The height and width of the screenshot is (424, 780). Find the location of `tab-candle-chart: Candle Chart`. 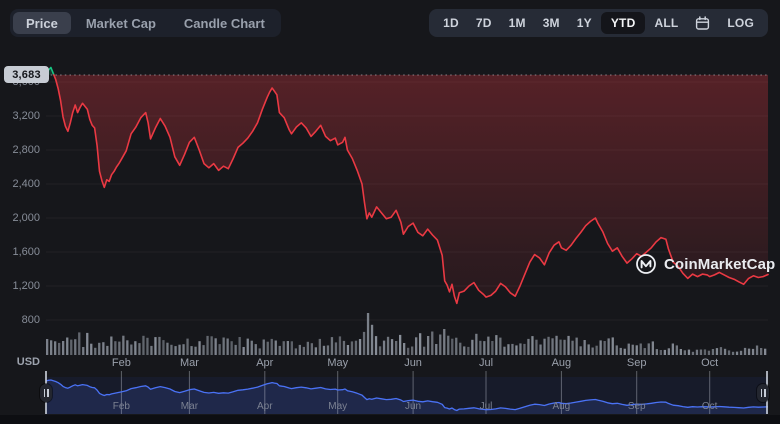

tab-candle-chart: Candle Chart is located at coordinates (224, 23).